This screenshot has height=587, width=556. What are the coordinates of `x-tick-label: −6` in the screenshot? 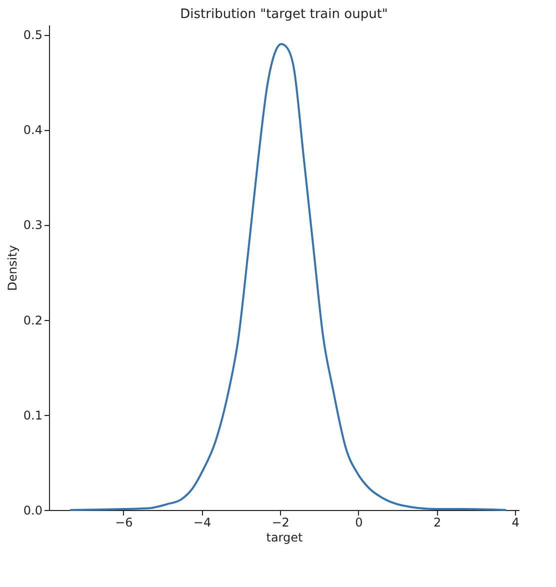 It's located at (124, 523).